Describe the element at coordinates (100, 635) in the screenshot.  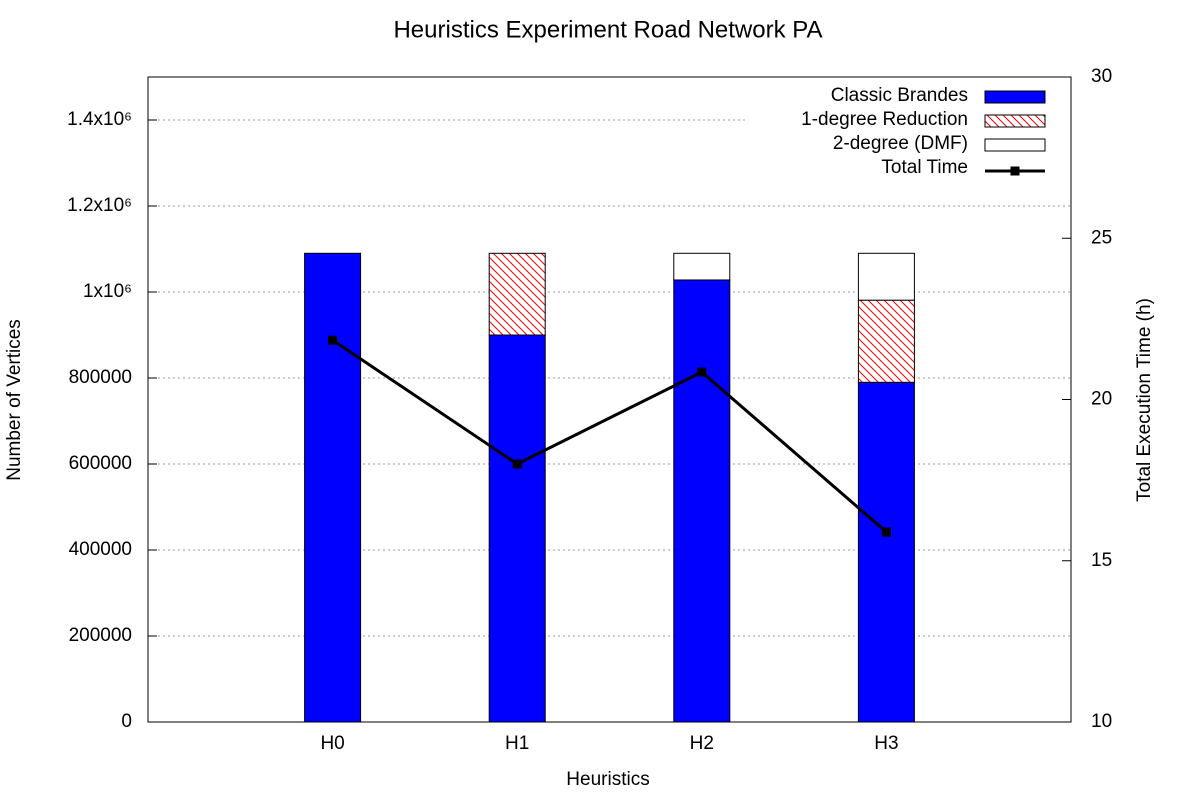
I see `y-tick-label: 200000` at that location.